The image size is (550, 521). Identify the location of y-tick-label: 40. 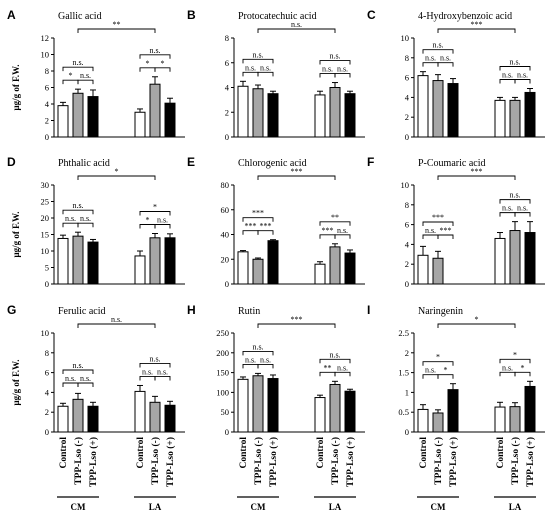
(225, 235).